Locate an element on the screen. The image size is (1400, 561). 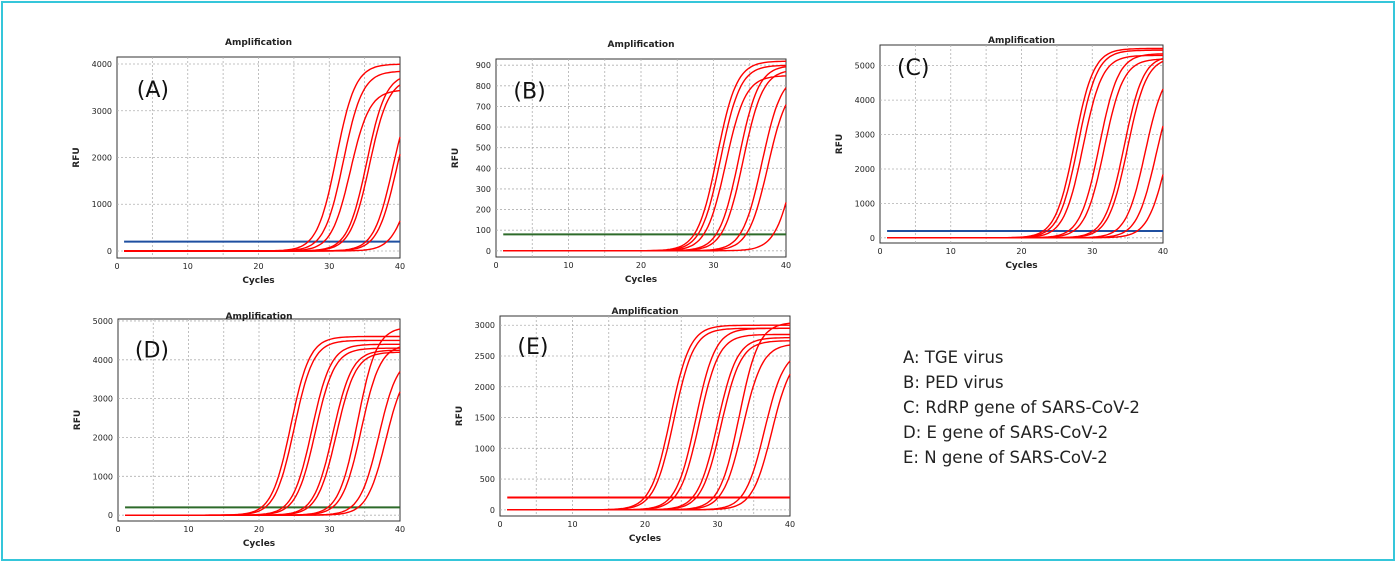
y-tick-label: 300 is located at coordinates (483, 189).